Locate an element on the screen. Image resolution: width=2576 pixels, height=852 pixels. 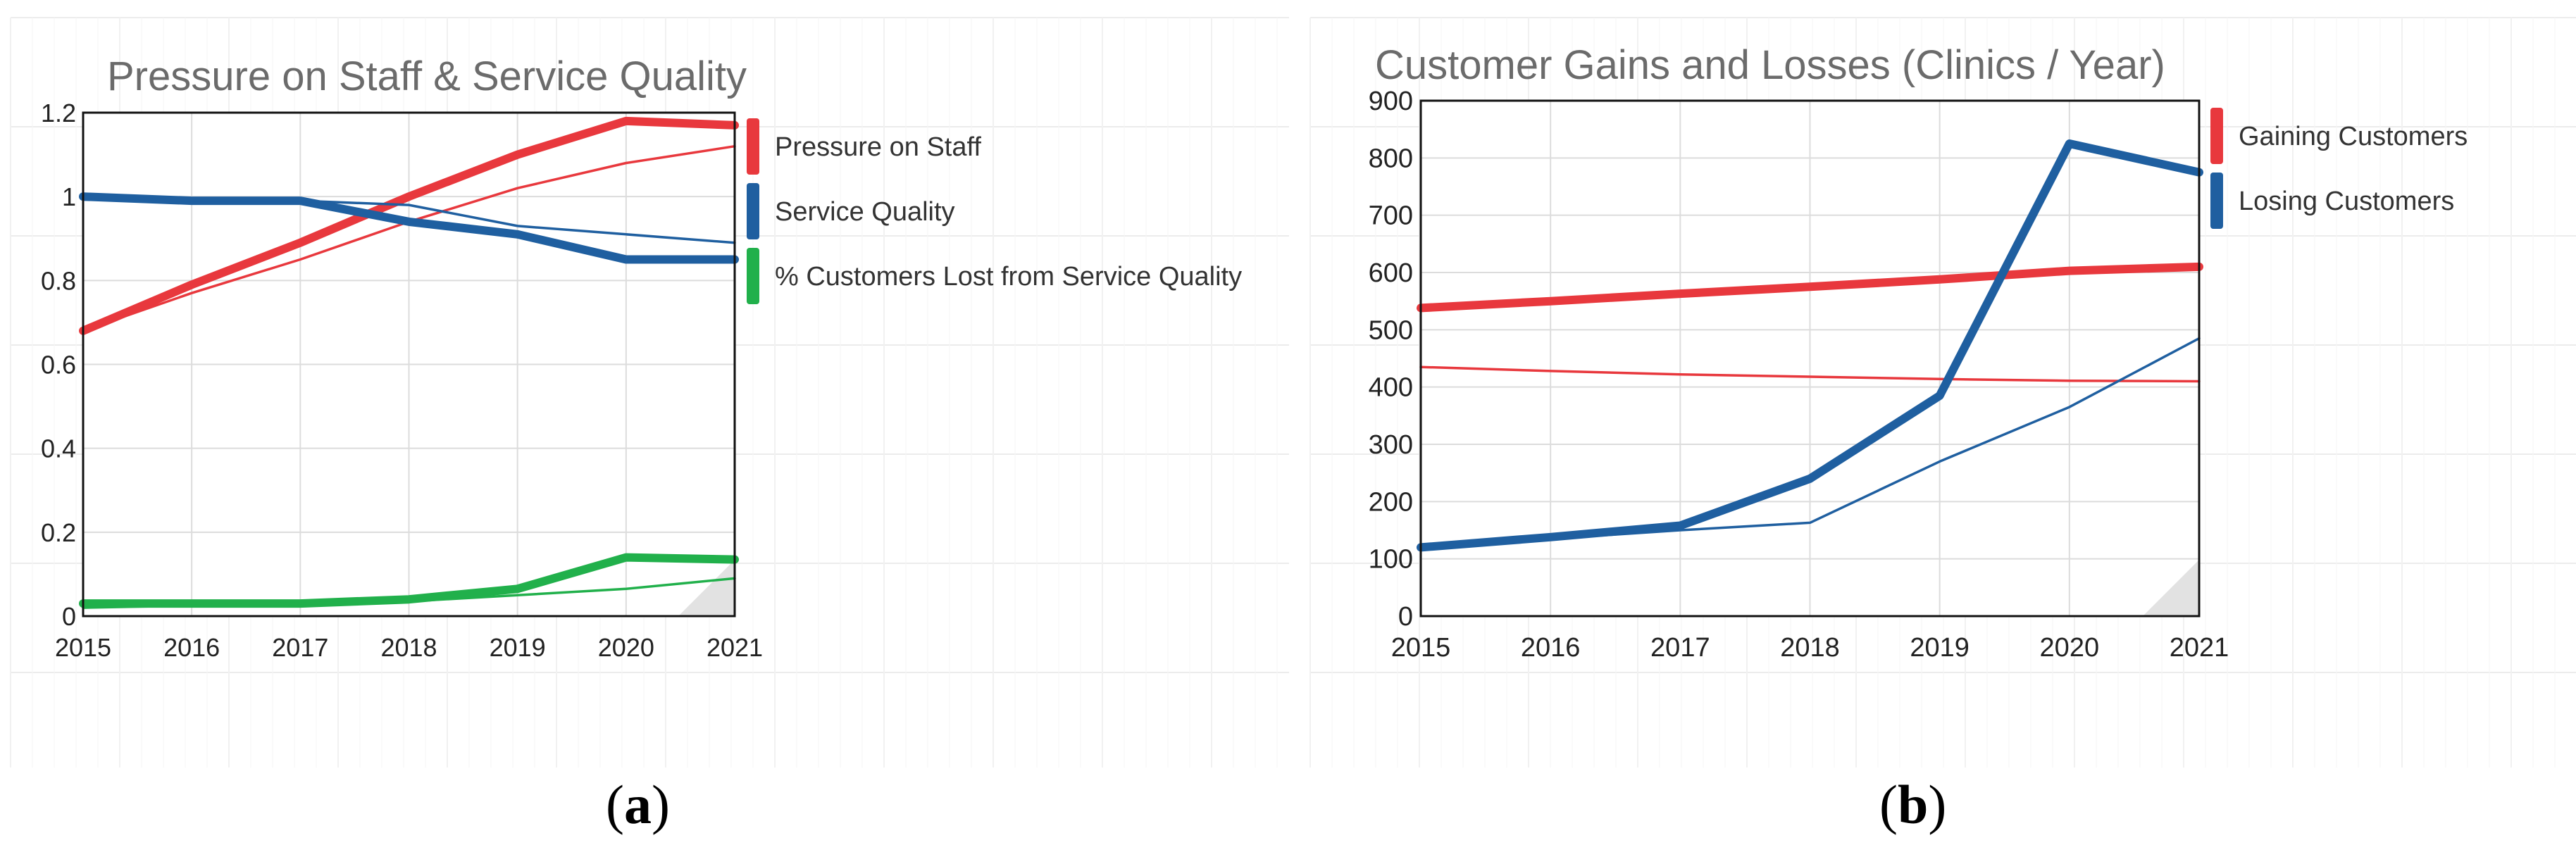
series-5-thin-line is located at coordinates (409, 593).